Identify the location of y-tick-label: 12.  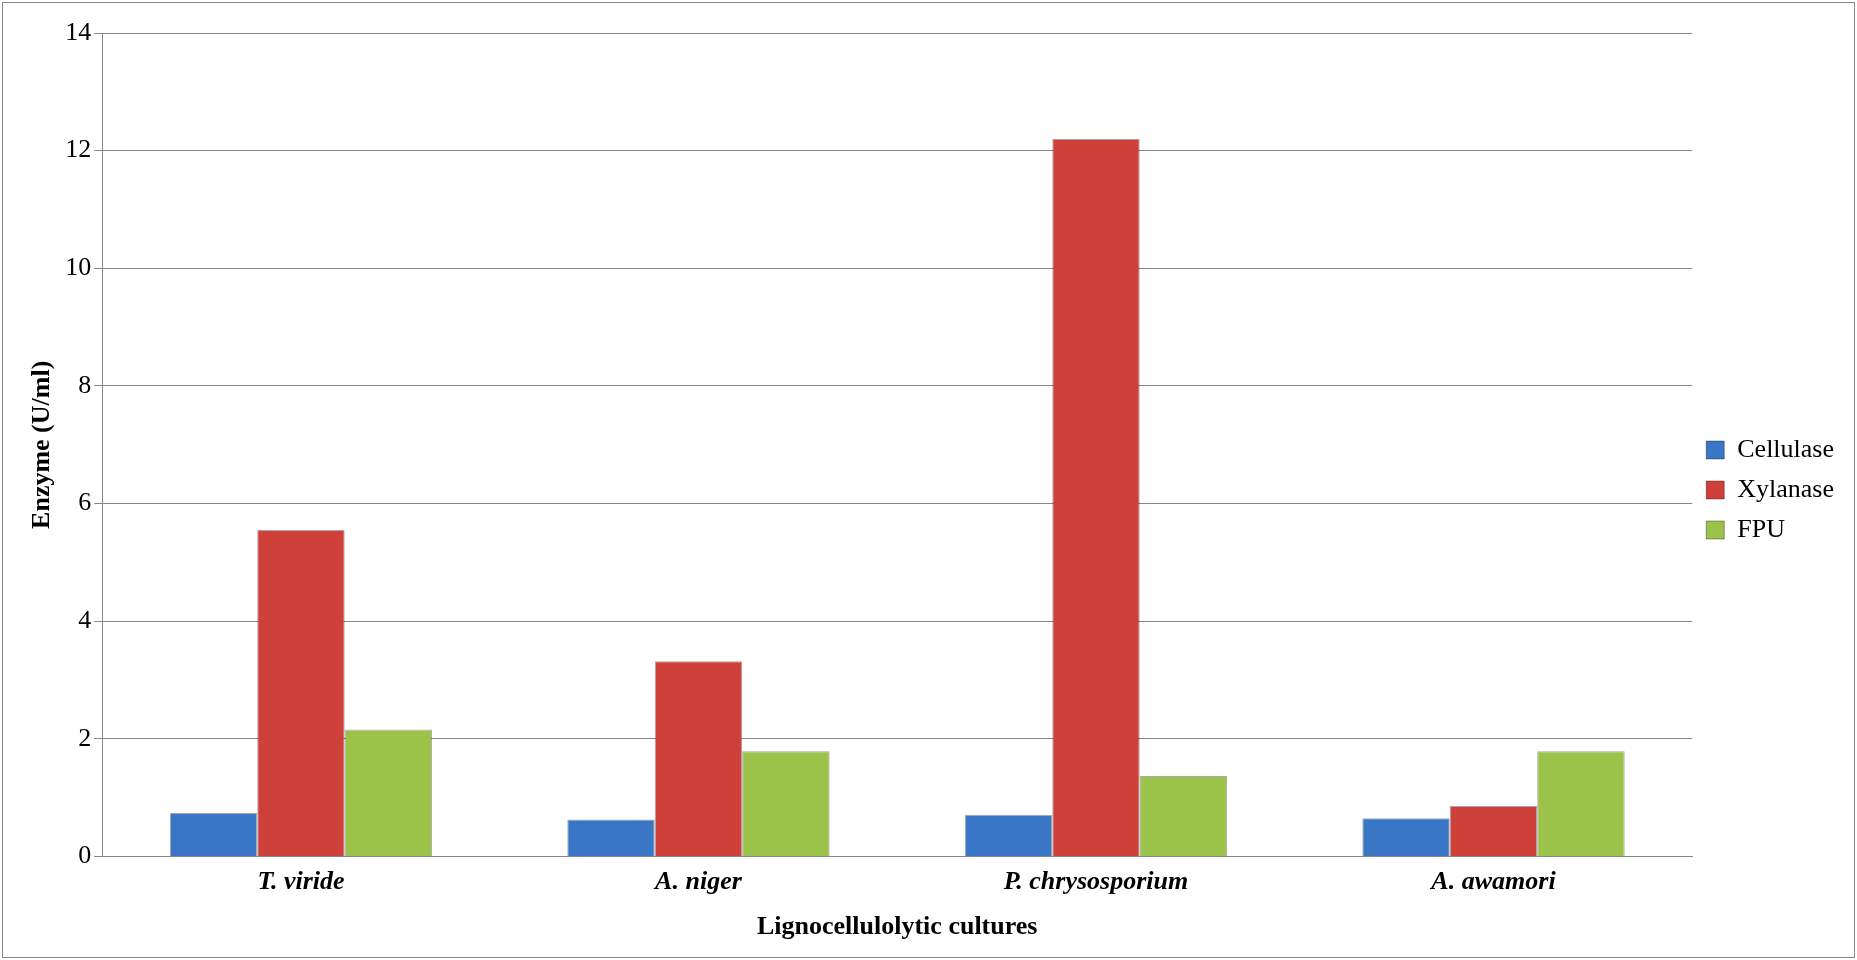
(78, 149).